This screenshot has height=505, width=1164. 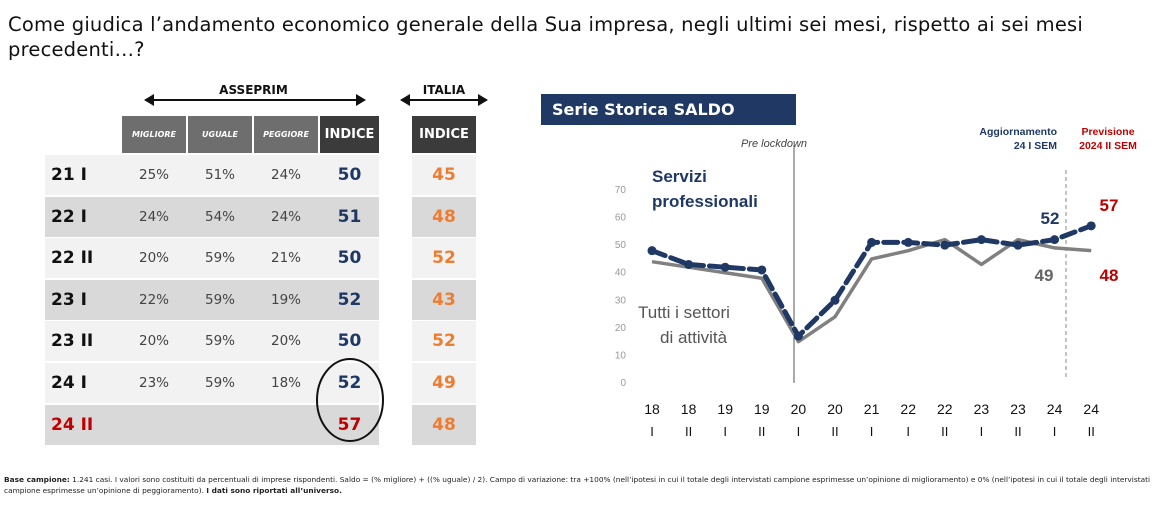 What do you see at coordinates (274, 490) in the screenshot?
I see `footnote-bold-tail: I dati sono riportati all’universo.` at bounding box center [274, 490].